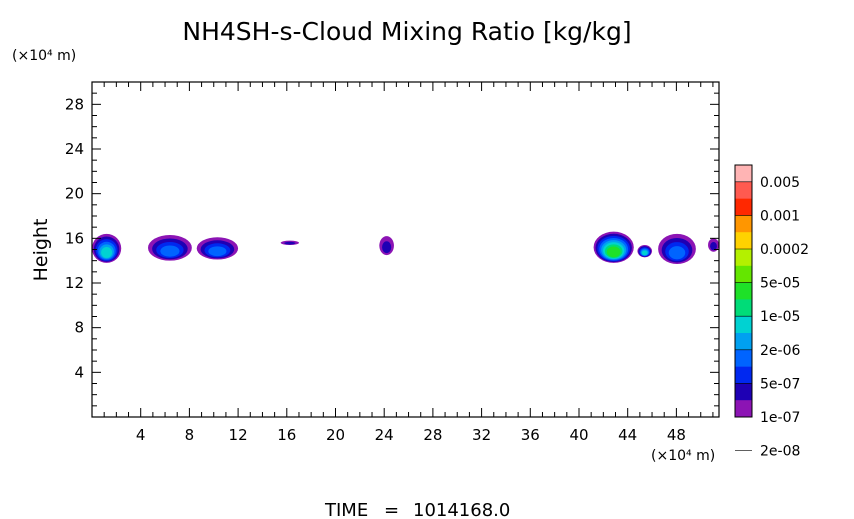  I want to click on y-tick-label: 12, so click(74, 283).